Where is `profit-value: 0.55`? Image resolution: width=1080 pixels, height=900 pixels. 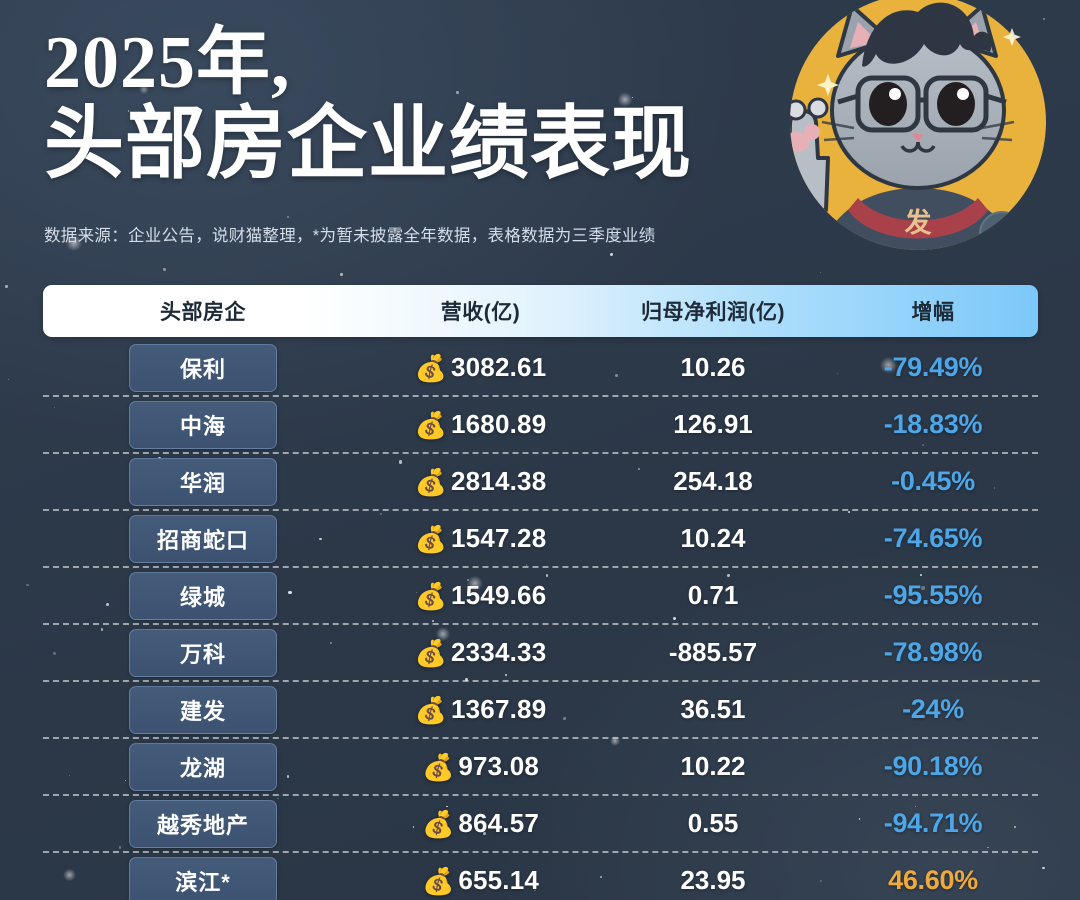 profit-value: 0.55 is located at coordinates (713, 823).